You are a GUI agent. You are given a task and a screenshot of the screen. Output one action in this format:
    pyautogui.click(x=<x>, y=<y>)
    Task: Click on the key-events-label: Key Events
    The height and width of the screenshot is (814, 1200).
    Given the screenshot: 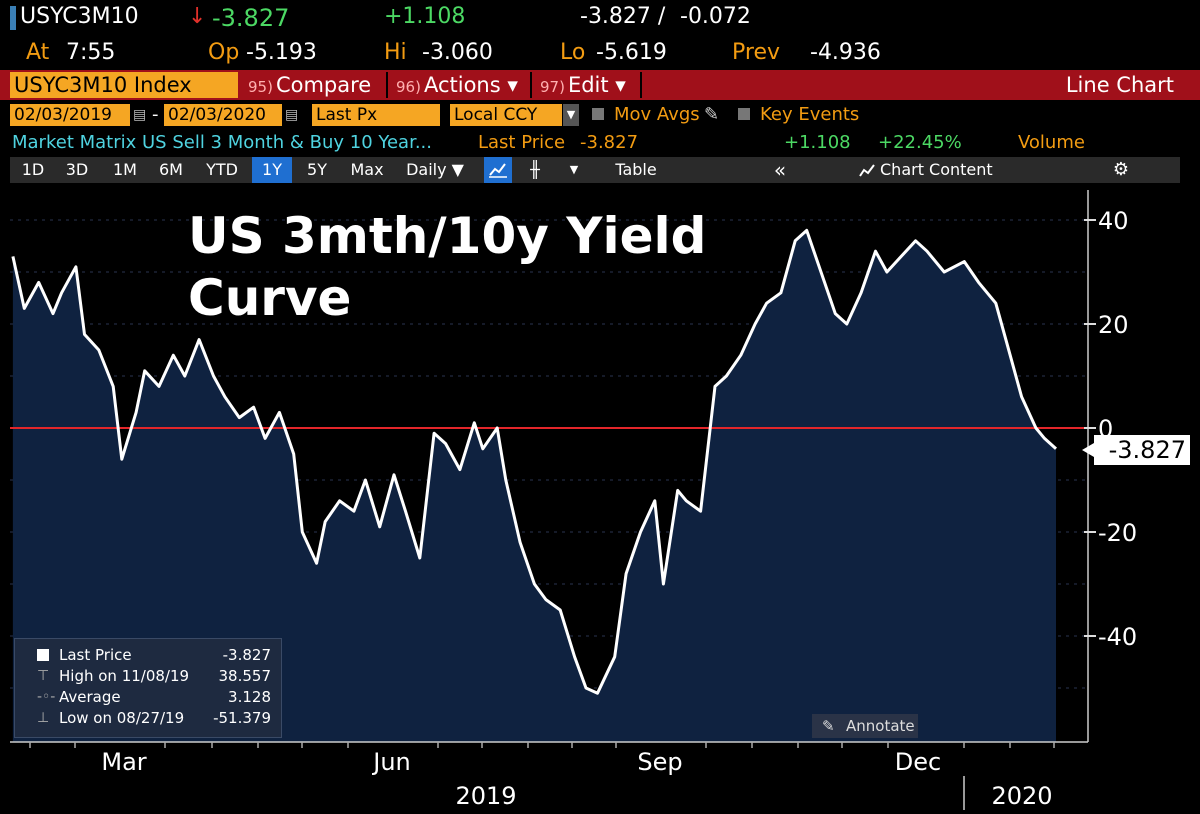 What is the action you would take?
    pyautogui.click(x=810, y=114)
    